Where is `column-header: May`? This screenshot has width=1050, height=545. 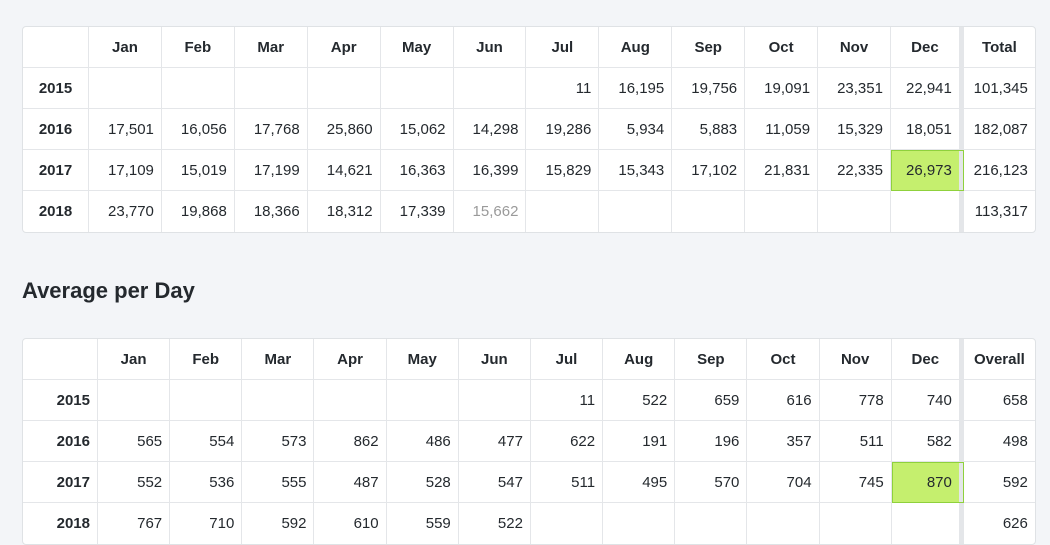 column-header: May is located at coordinates (417, 47).